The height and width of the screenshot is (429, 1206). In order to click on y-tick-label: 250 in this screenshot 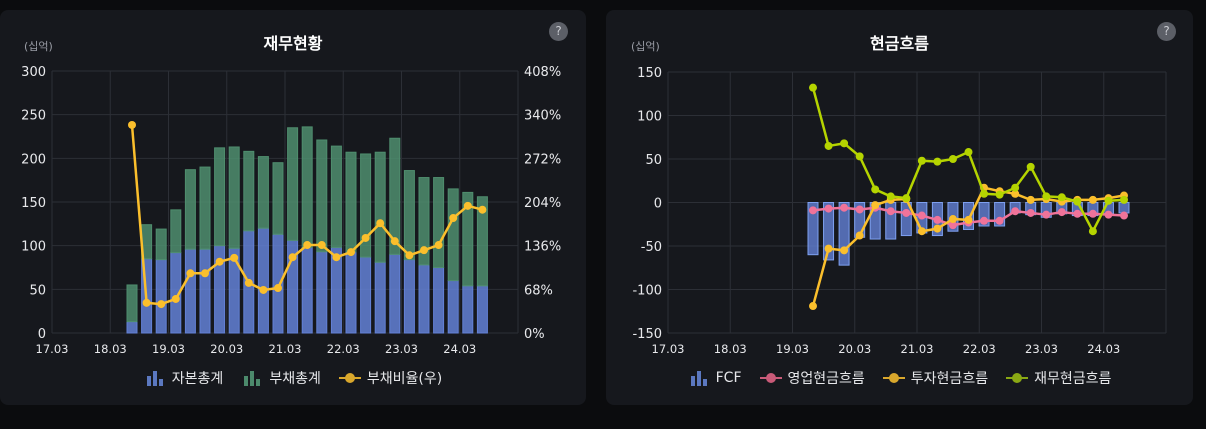, I will do `click(33, 116)`.